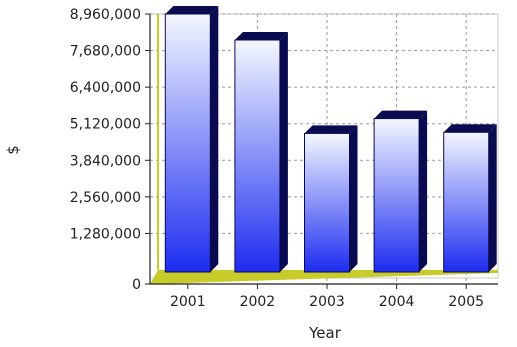 The image size is (517, 347). Describe the element at coordinates (105, 125) in the screenshot. I see `y-tick-label: 5,120,000` at that location.